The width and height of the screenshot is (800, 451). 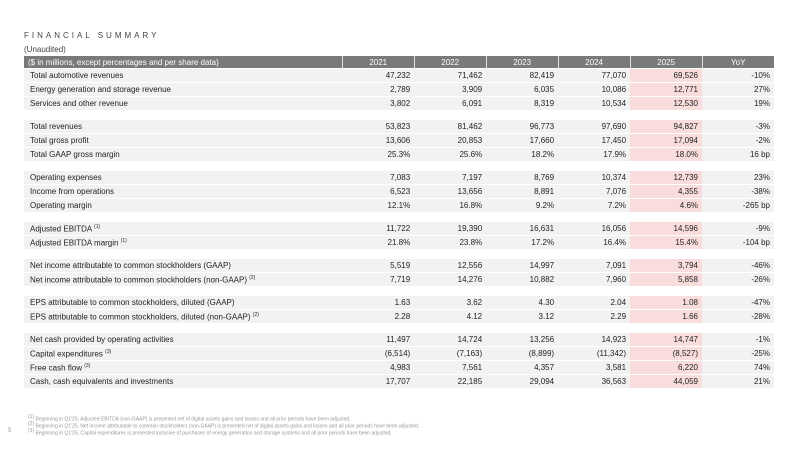 I want to click on row-label: Operating margin, so click(x=183, y=205).